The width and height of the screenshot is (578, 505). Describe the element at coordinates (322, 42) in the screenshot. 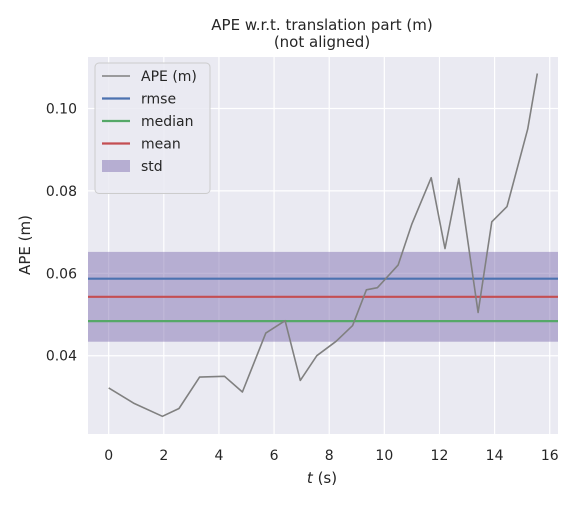

I see `chart-title-line2: (not aligned)` at that location.